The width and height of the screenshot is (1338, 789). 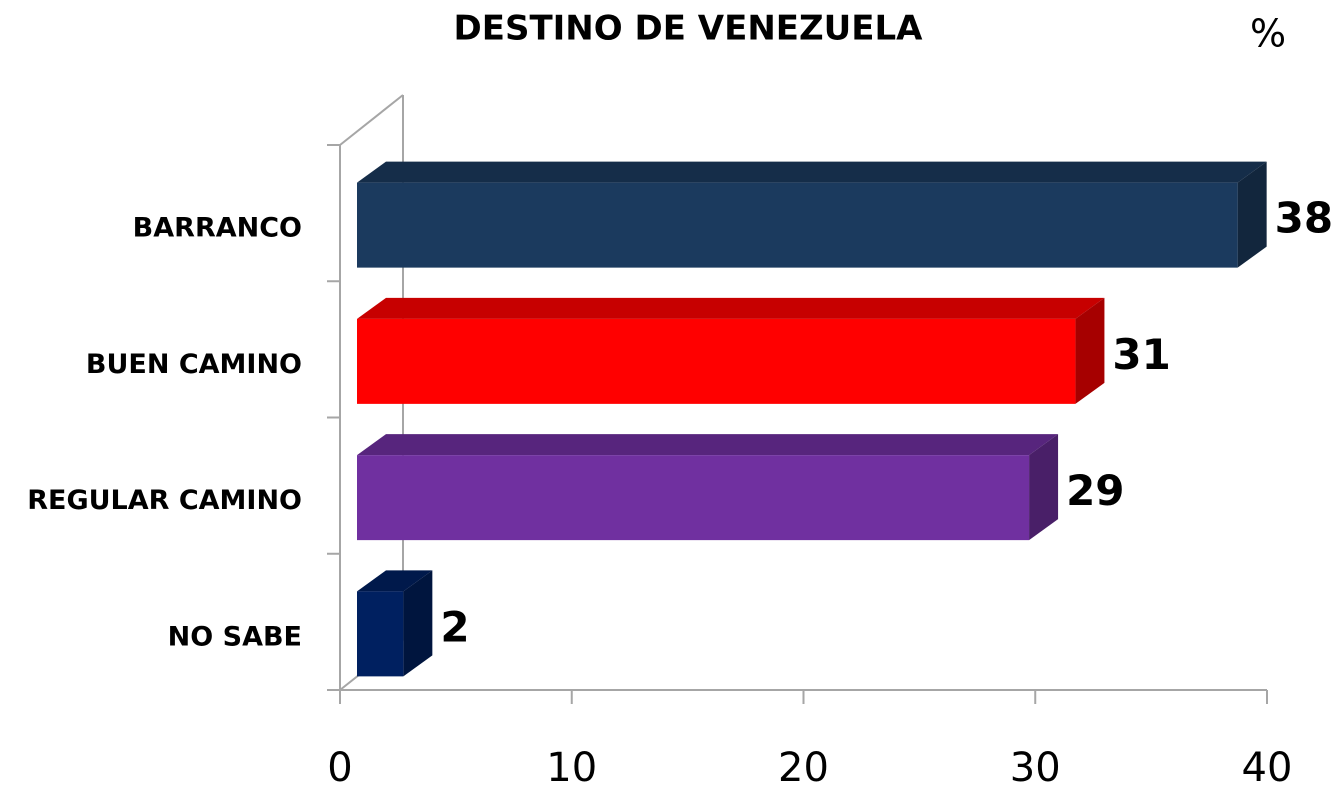 What do you see at coordinates (371, 120) in the screenshot?
I see `left-wall-top` at bounding box center [371, 120].